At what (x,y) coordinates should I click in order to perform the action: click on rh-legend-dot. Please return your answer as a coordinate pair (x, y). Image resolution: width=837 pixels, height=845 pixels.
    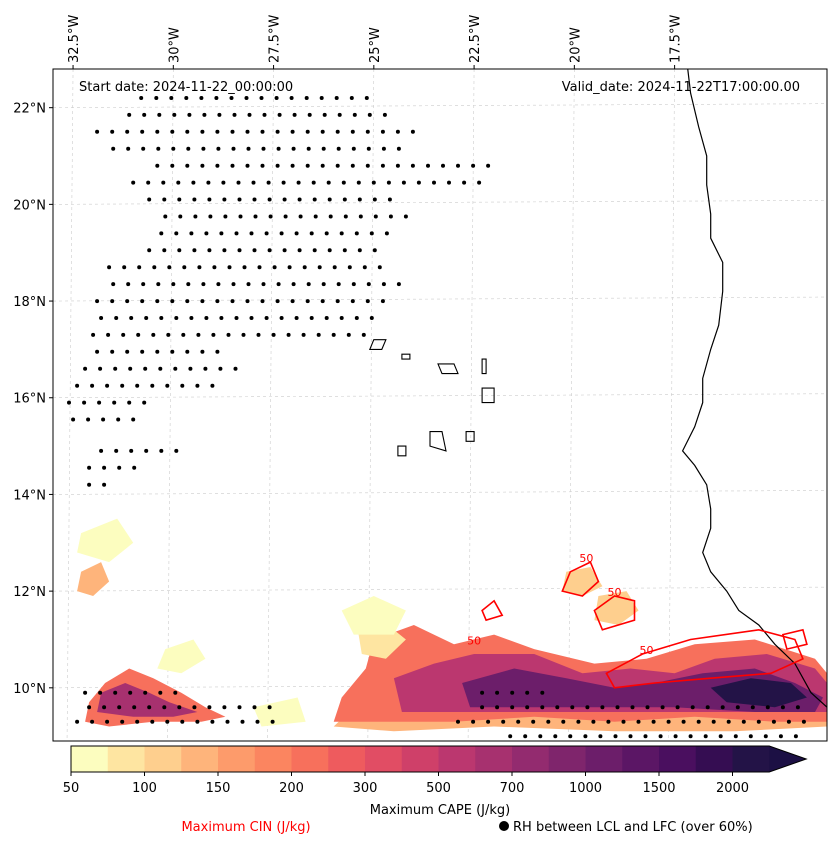
    Looking at the image, I should click on (504, 826).